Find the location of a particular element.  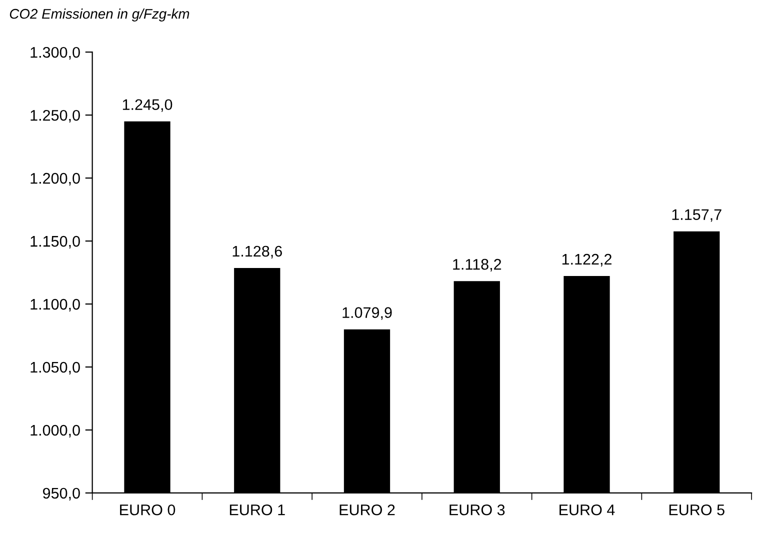

data-label: 1.118,2 is located at coordinates (477, 265).